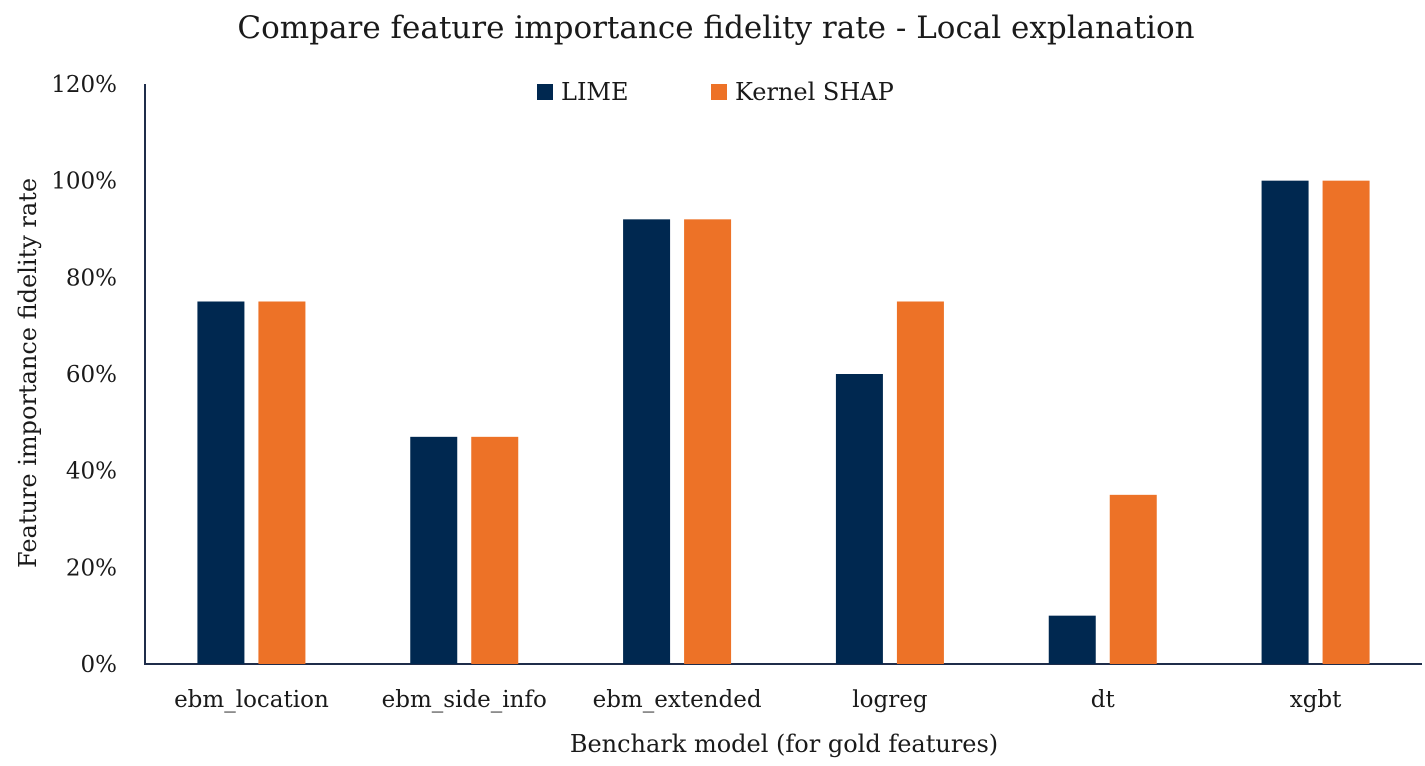 The height and width of the screenshot is (766, 1425). What do you see at coordinates (814, 92) in the screenshot?
I see `legend-label: Kernel SHAP` at bounding box center [814, 92].